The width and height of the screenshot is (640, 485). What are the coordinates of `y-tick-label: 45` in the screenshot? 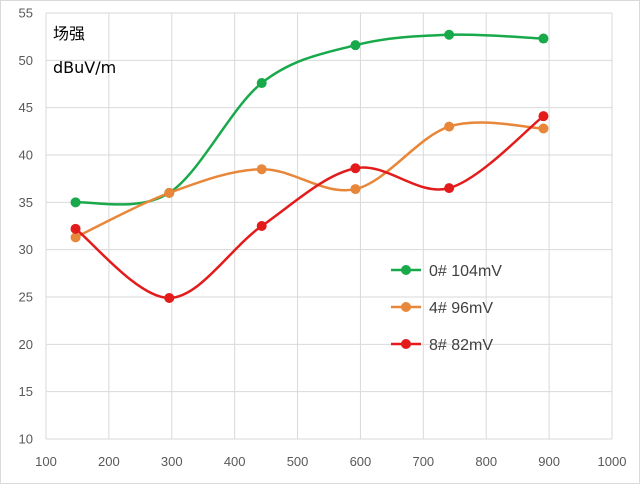 It's located at (26, 107).